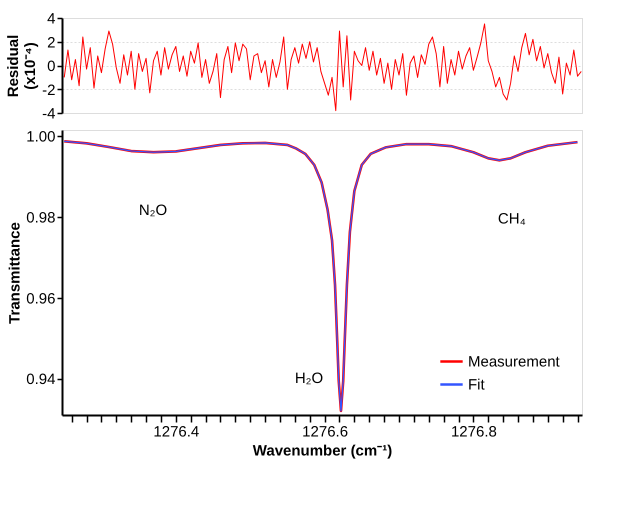 This screenshot has width=641, height=509. What do you see at coordinates (473, 432) in the screenshot?
I see `x-tick-label: 1276.8` at bounding box center [473, 432].